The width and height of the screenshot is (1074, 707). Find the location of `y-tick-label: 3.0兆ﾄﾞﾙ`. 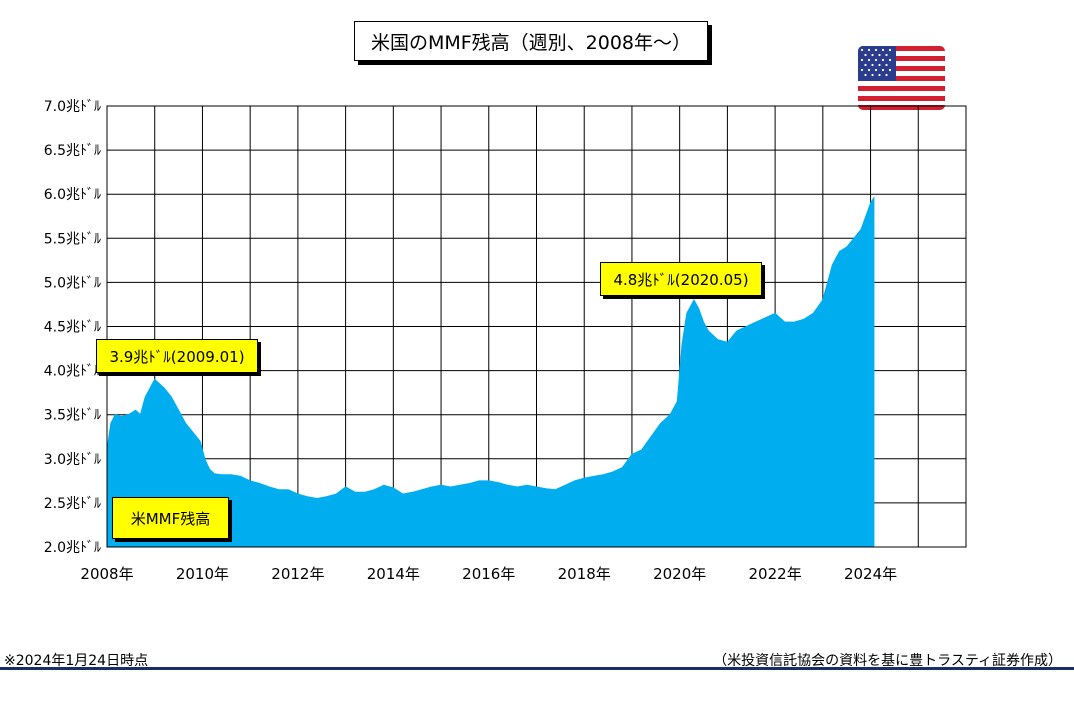

y-tick-label: 3.0兆ﾄﾞﾙ is located at coordinates (72, 460).